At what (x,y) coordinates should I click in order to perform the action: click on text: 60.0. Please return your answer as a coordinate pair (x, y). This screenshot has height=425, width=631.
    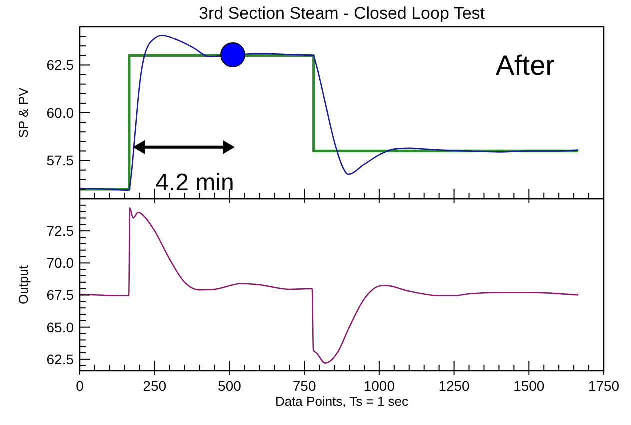
    Looking at the image, I should click on (60, 112).